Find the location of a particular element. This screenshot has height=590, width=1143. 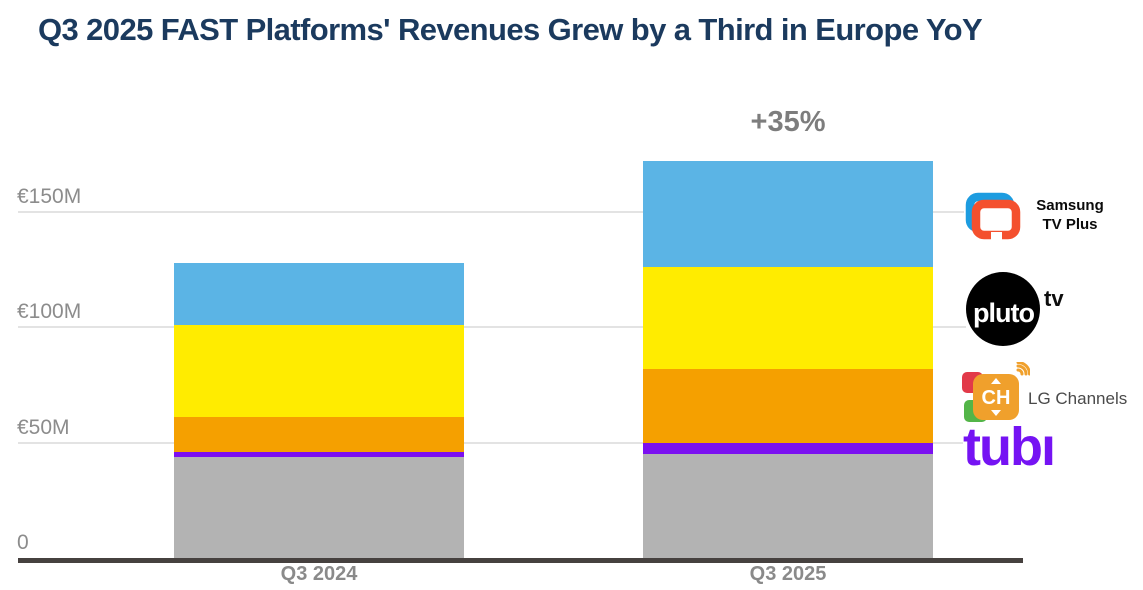

legend-item-samsung-tv-plus: Samsung TV Plus is located at coordinates (1044, 217).